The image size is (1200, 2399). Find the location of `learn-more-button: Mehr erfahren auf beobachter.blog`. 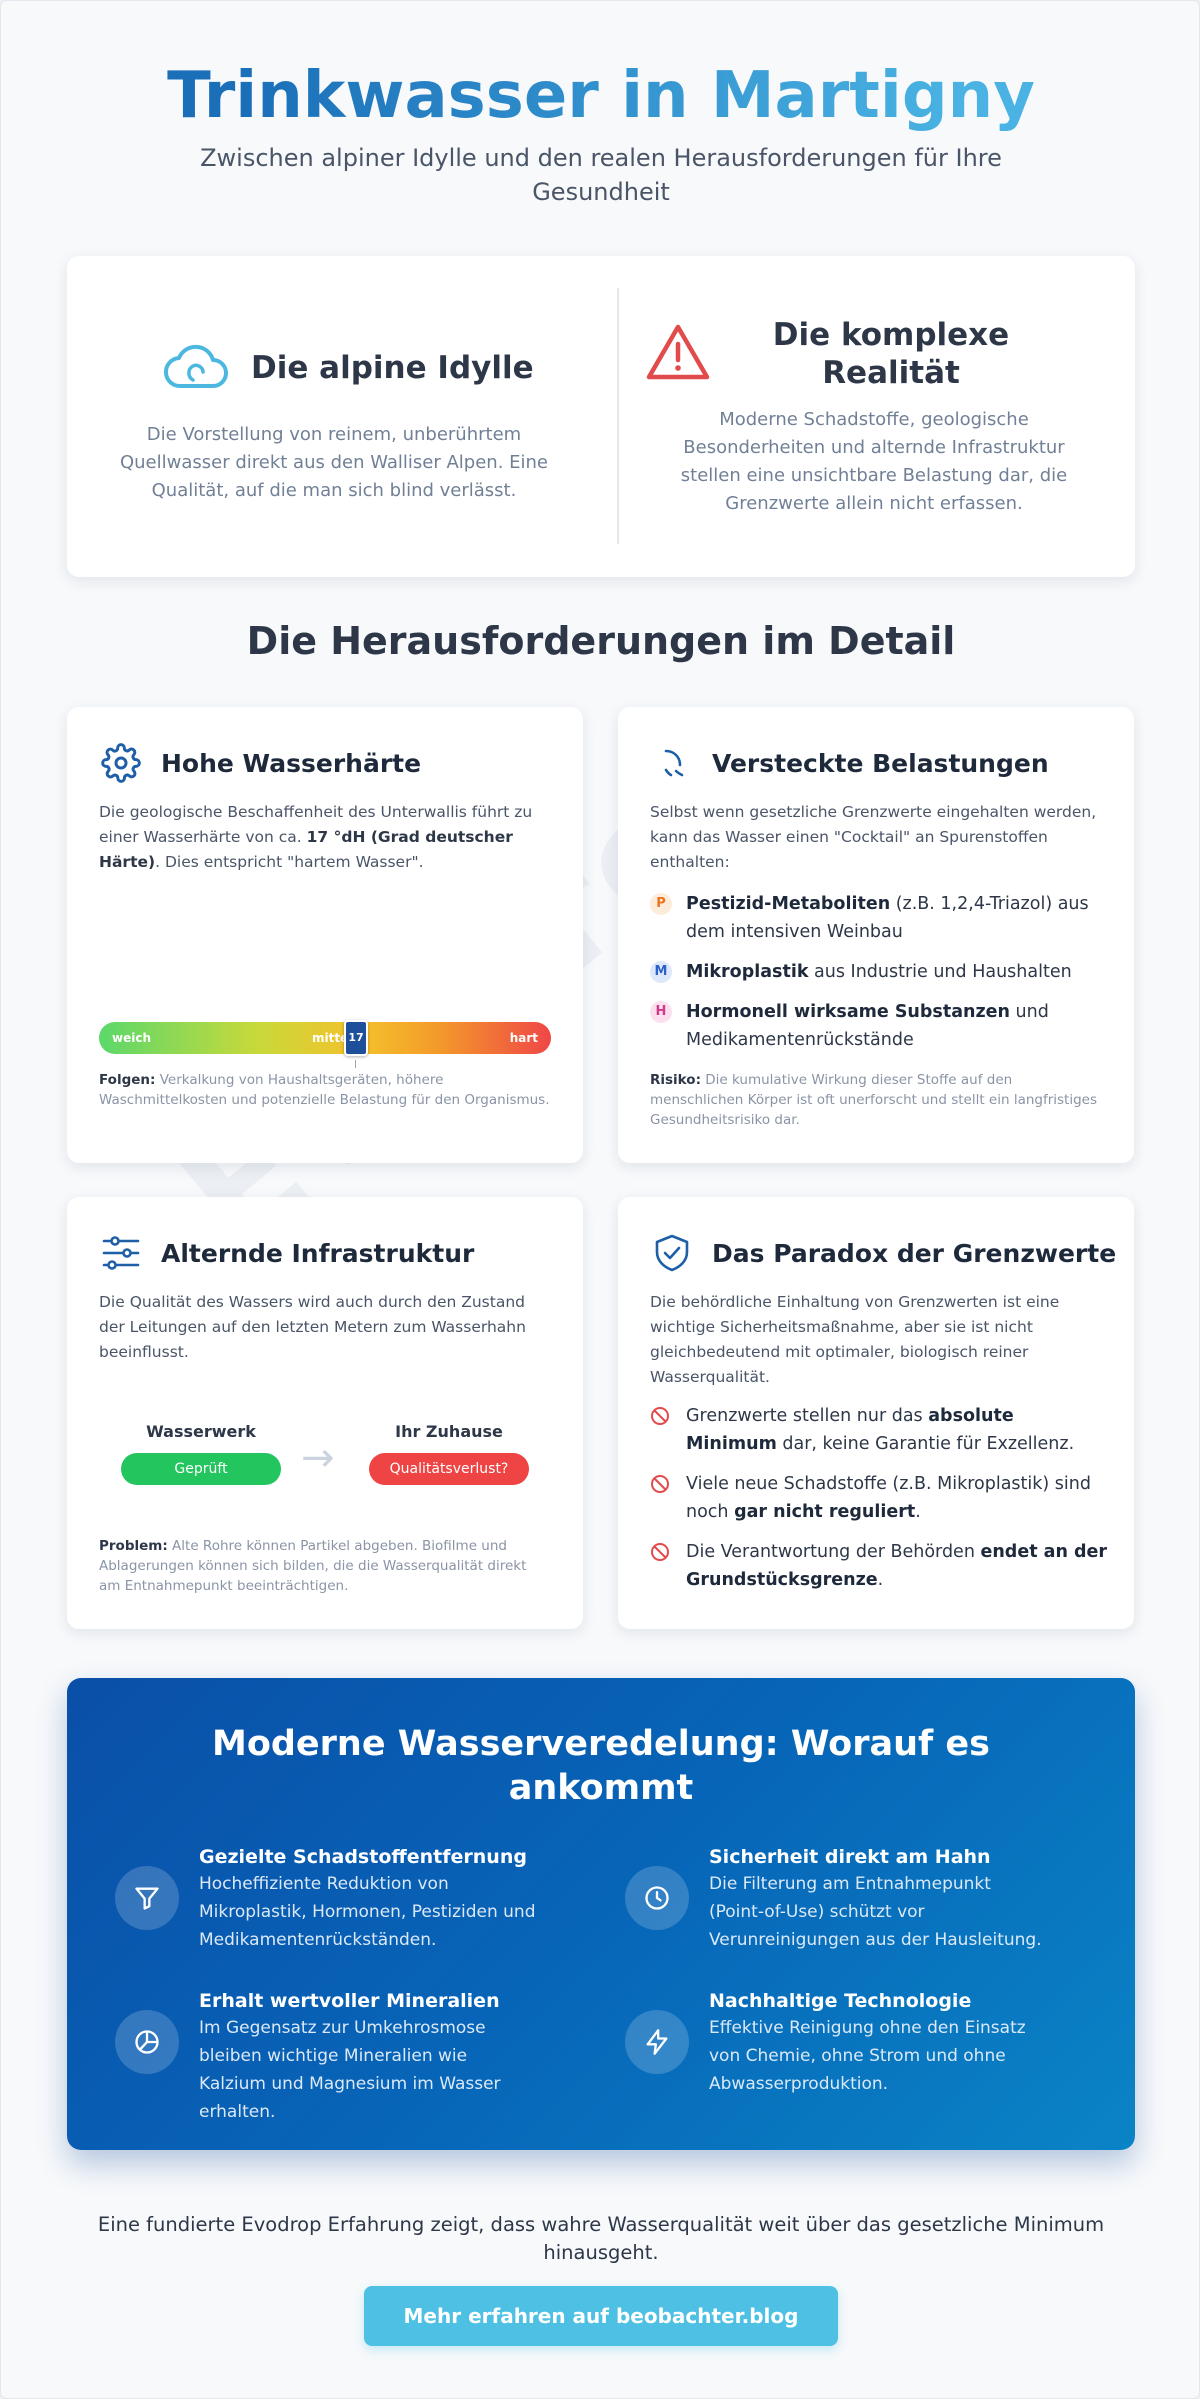

learn-more-button: Mehr erfahren auf beobachter.blog is located at coordinates (601, 2316).